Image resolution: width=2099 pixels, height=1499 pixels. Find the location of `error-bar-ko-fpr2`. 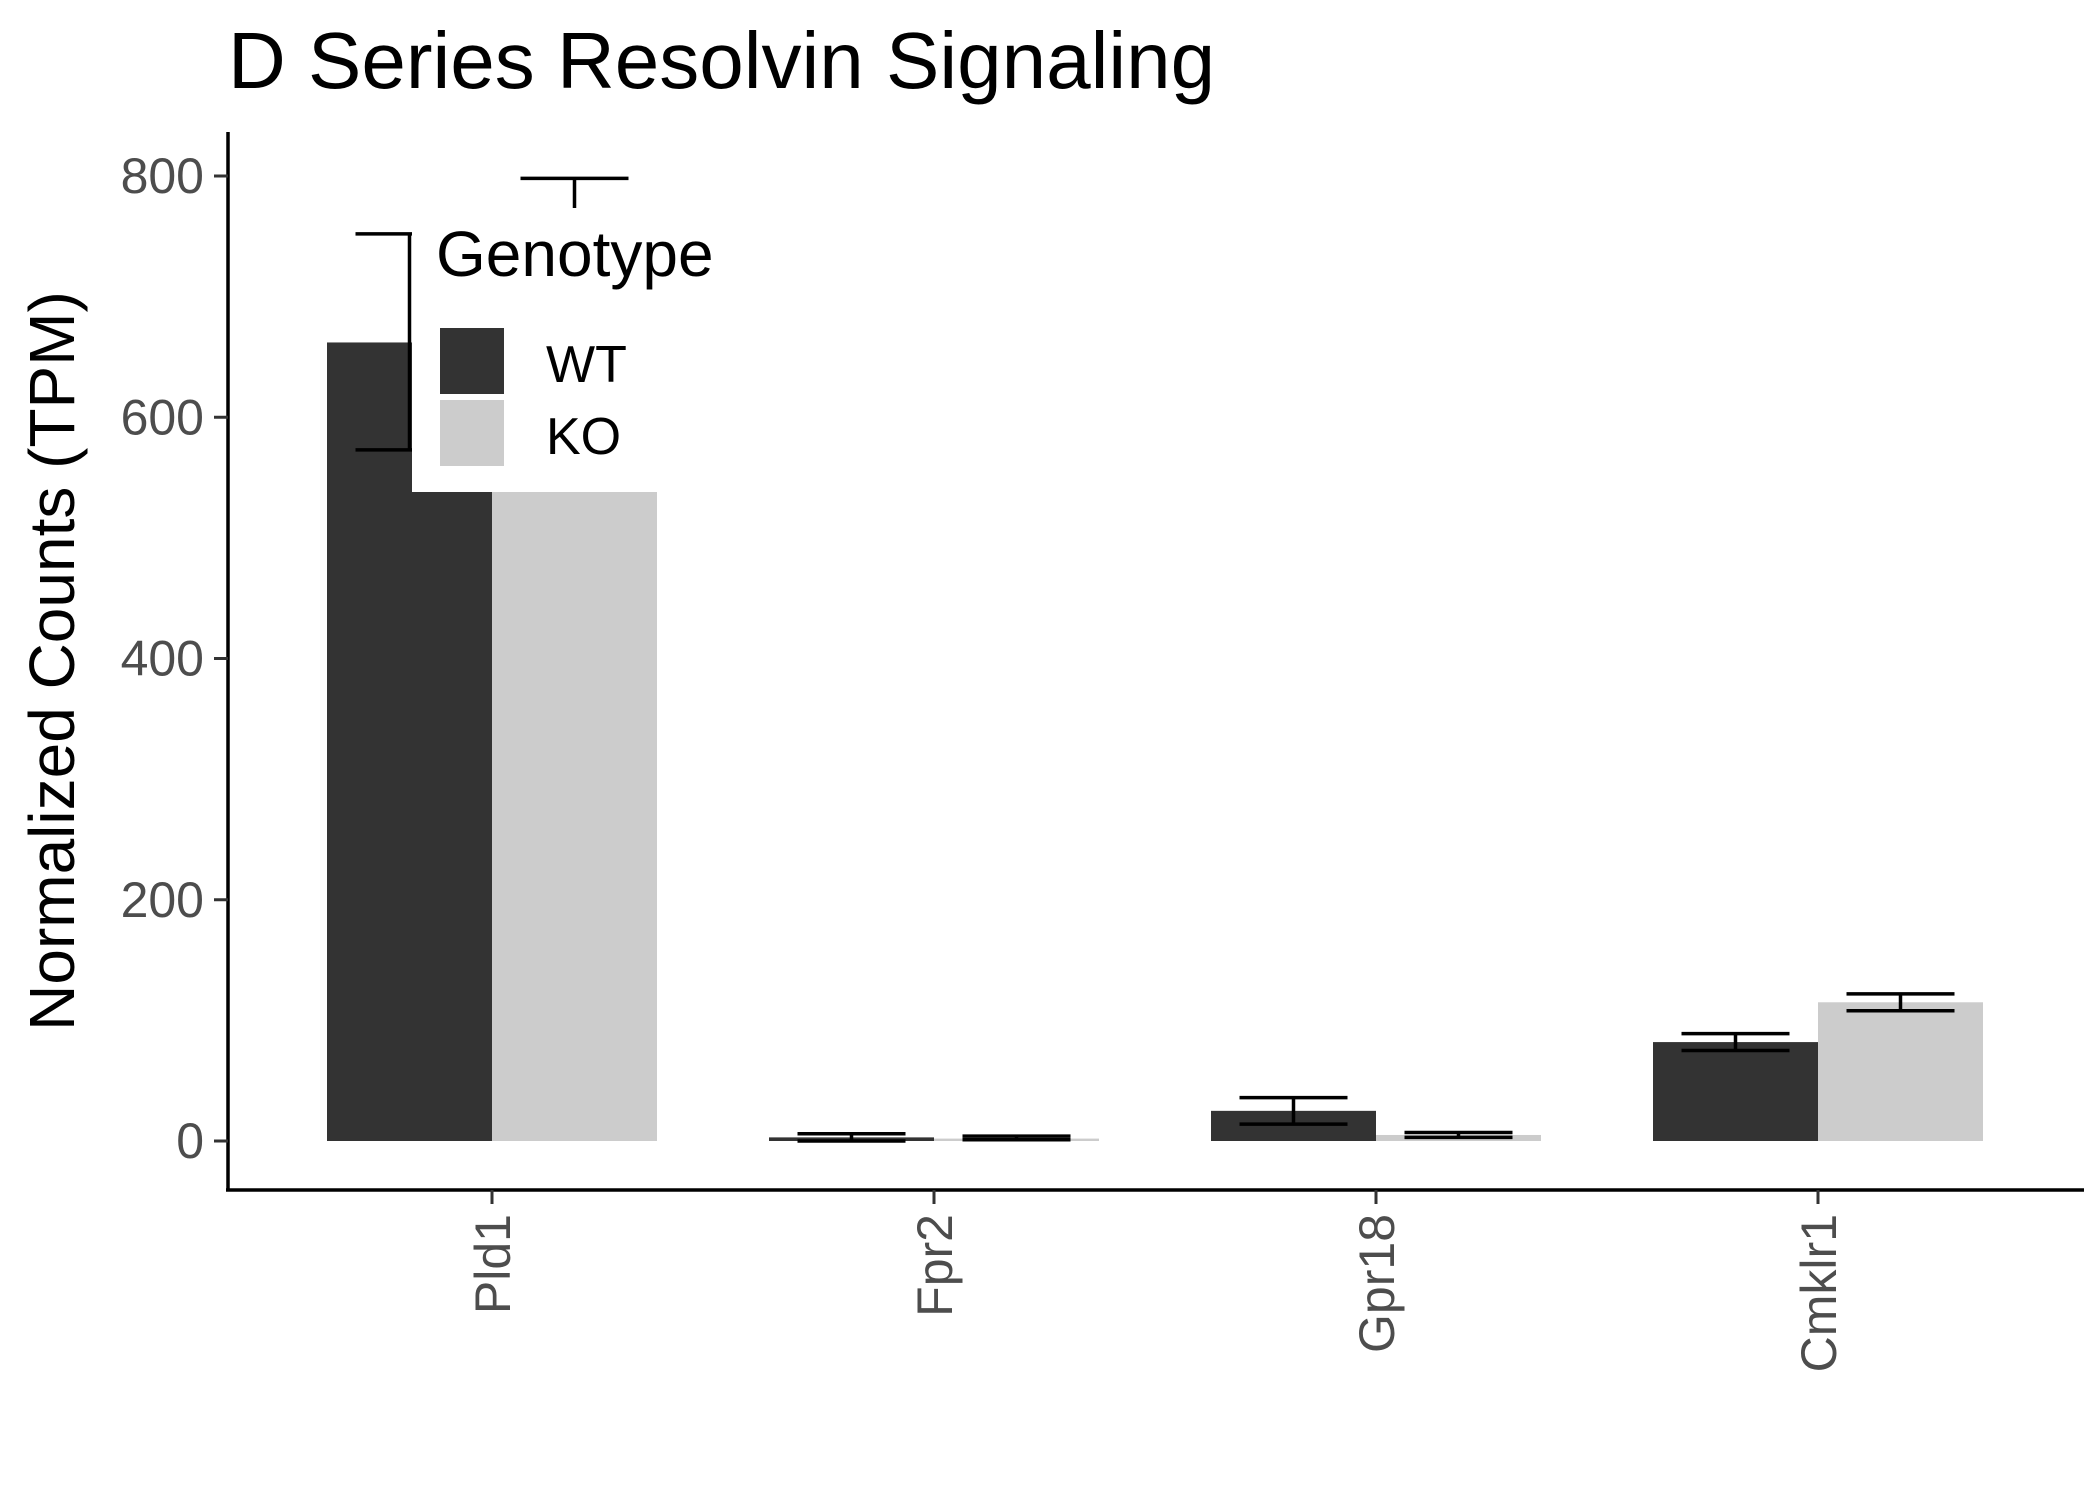

error-bar-ko-fpr2 is located at coordinates (1016, 1138).